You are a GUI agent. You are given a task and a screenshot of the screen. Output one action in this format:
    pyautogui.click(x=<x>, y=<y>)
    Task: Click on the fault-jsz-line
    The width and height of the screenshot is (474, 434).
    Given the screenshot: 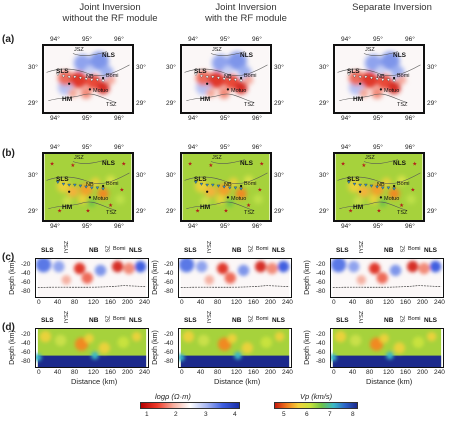 What is the action you would take?
    pyautogui.click(x=88, y=70)
    